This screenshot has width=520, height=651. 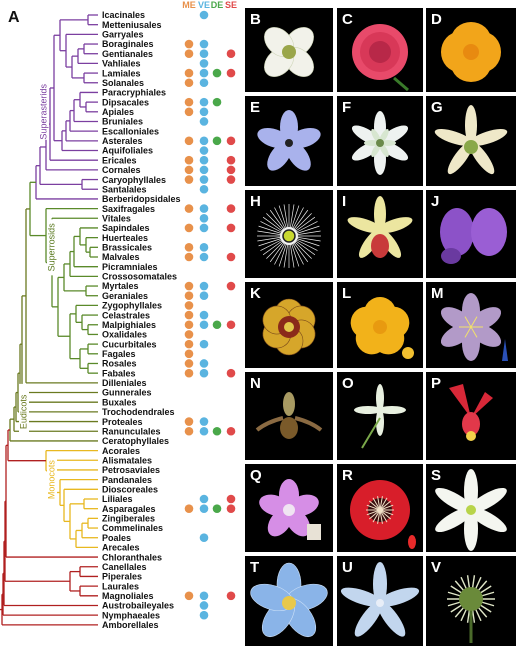 What do you see at coordinates (132, 557) in the screenshot?
I see `order-label: Chloranthales` at bounding box center [132, 557].